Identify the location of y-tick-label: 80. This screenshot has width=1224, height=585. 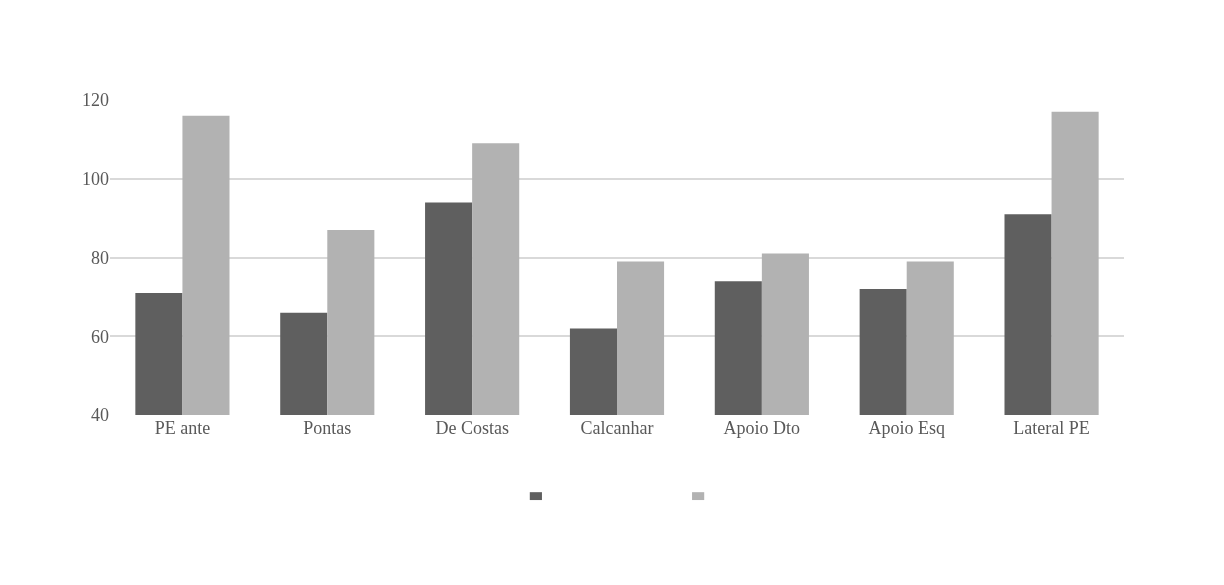
(100, 257).